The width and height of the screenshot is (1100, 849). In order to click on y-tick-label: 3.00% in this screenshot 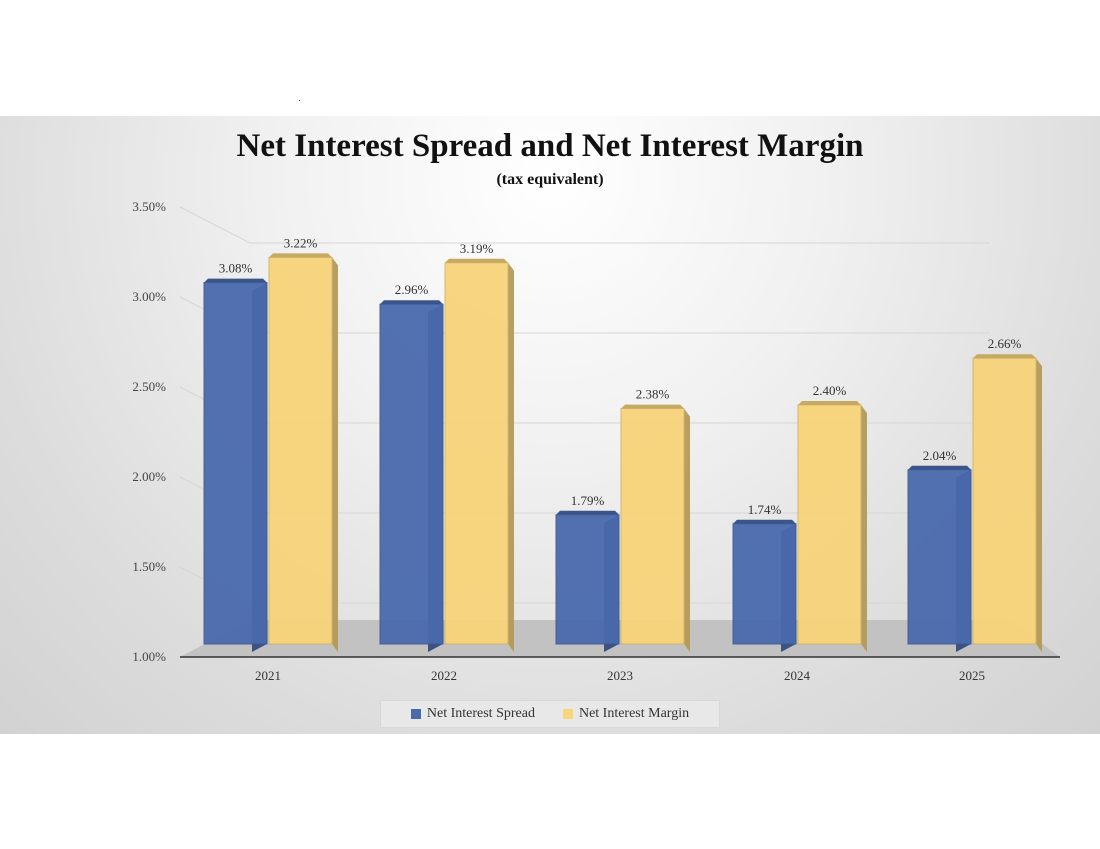, I will do `click(149, 296)`.